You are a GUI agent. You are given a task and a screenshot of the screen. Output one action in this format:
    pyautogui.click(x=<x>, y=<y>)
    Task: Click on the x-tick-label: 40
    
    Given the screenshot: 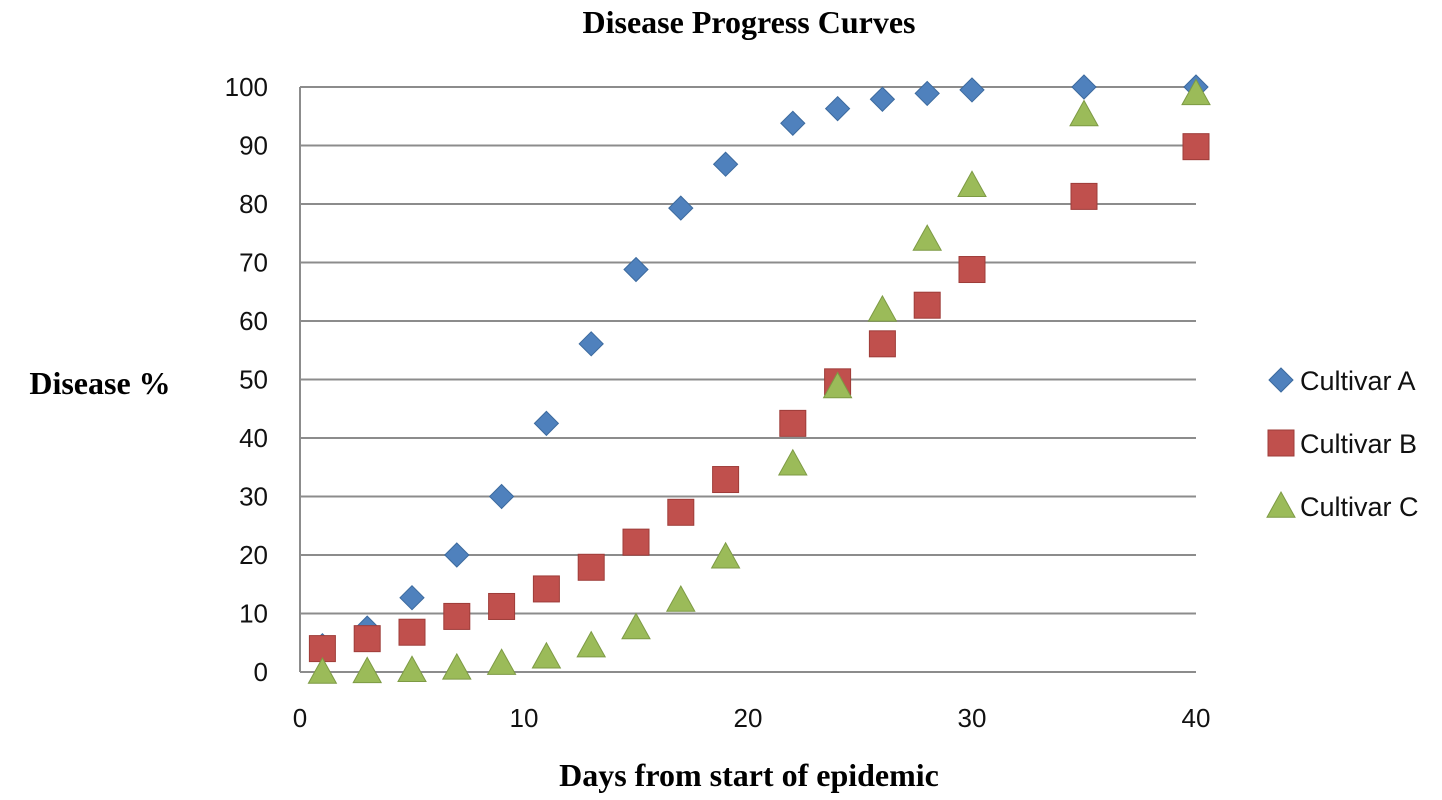 What is the action you would take?
    pyautogui.click(x=1196, y=718)
    